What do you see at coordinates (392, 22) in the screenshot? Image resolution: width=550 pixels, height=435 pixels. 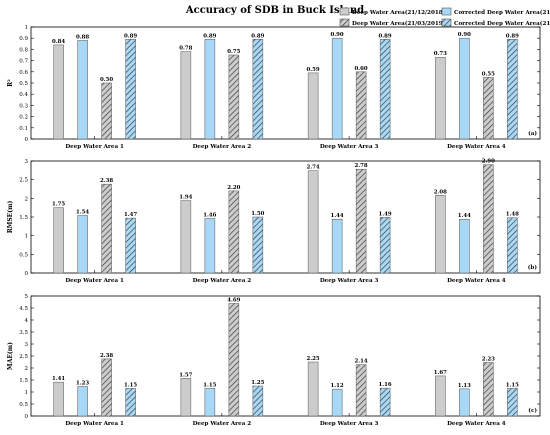 I see `legend-item: Deep Water Area(21/03/2019)` at bounding box center [392, 22].